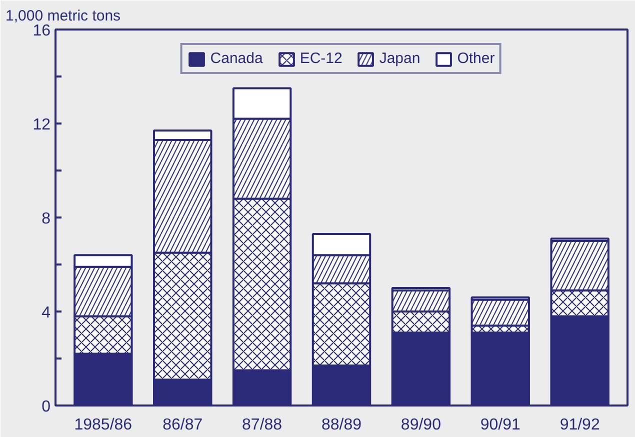 The width and height of the screenshot is (635, 437). What do you see at coordinates (46, 407) in the screenshot?
I see `y-tick-label: 0` at bounding box center [46, 407].